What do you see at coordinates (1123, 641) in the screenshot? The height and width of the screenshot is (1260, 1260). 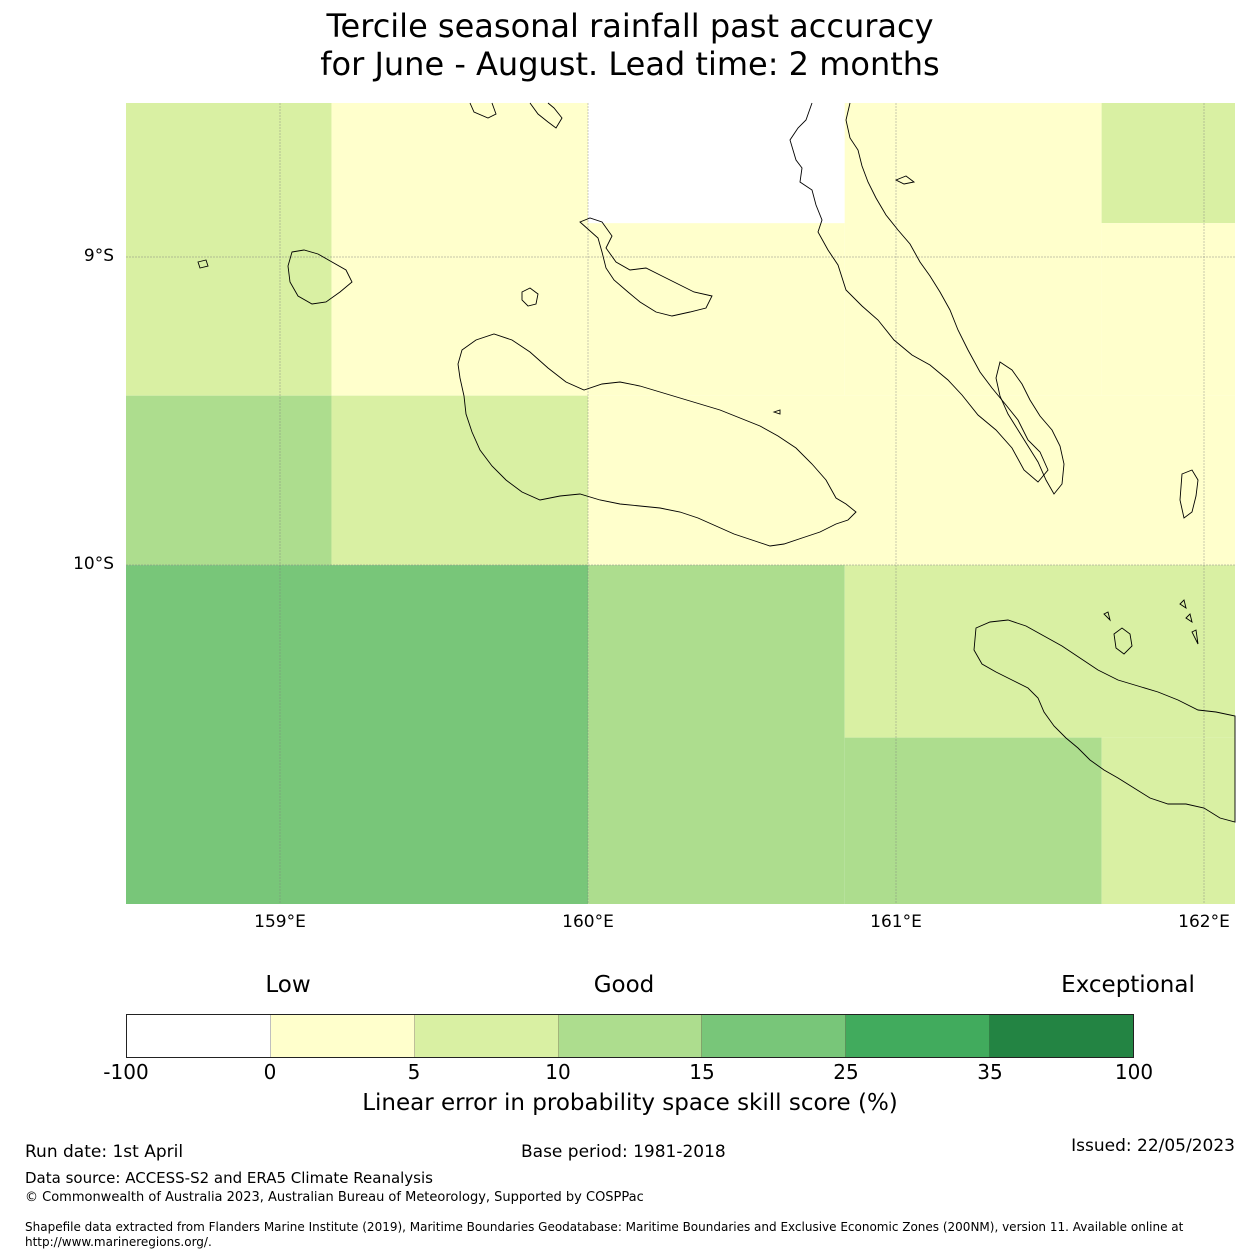 I see `island-ulawa-coast` at bounding box center [1123, 641].